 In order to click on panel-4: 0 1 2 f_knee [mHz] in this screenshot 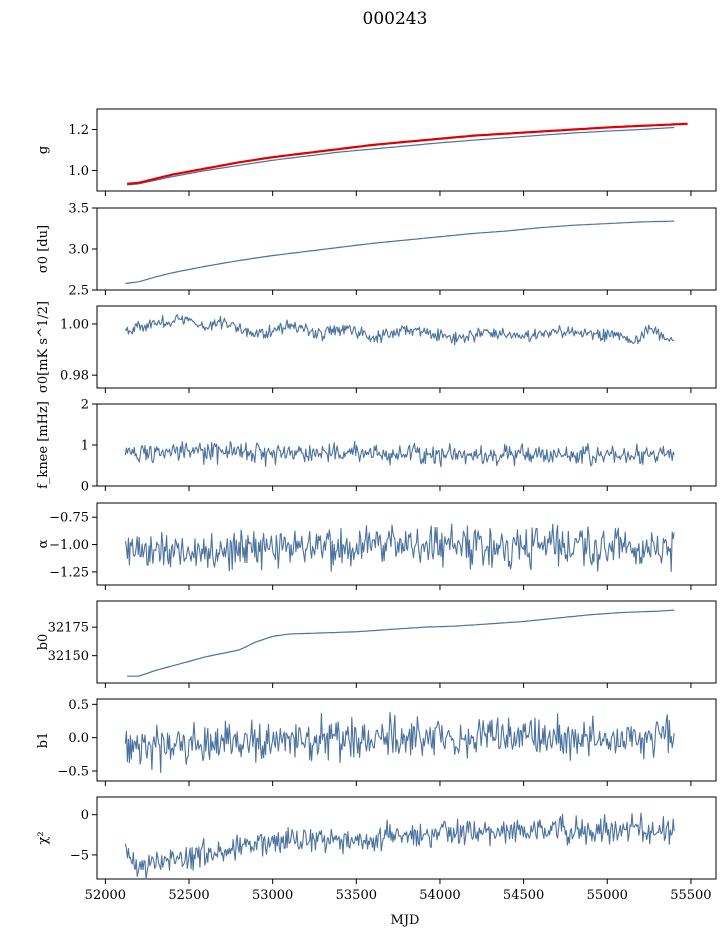, I will do `click(376, 446)`.